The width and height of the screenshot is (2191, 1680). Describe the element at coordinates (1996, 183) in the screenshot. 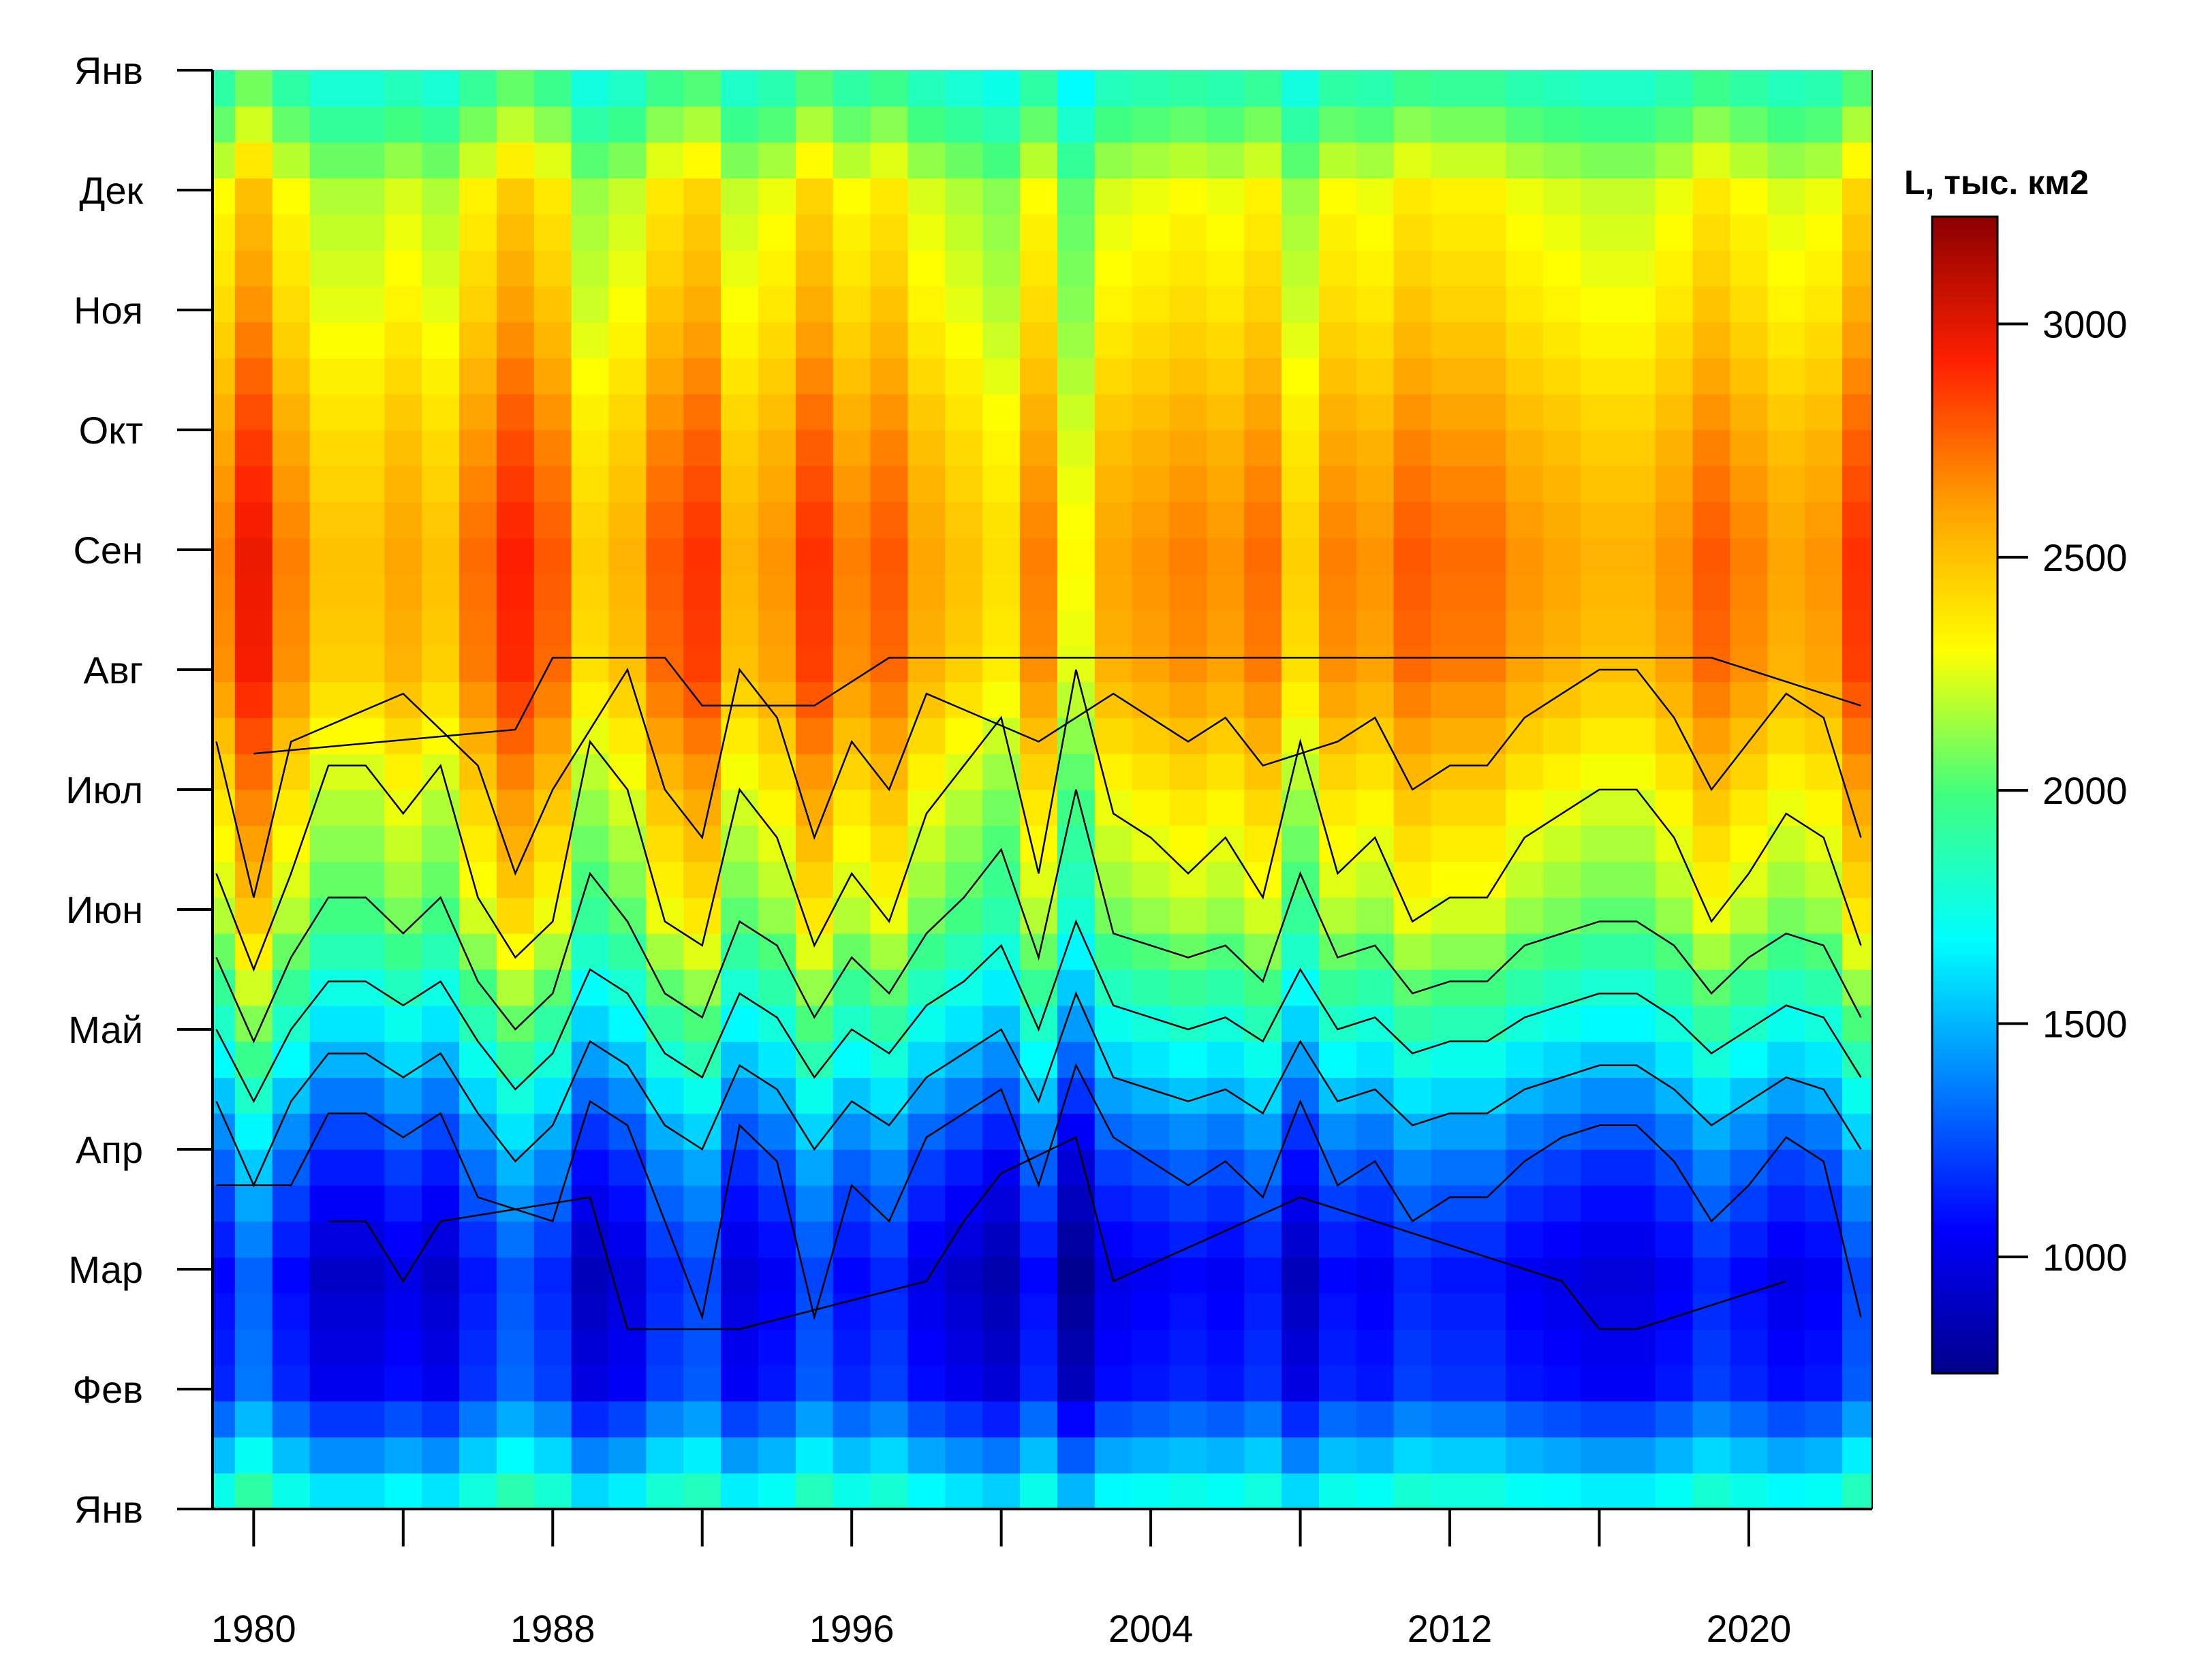

I see `colorbar-title: L, тыс. км2` at that location.